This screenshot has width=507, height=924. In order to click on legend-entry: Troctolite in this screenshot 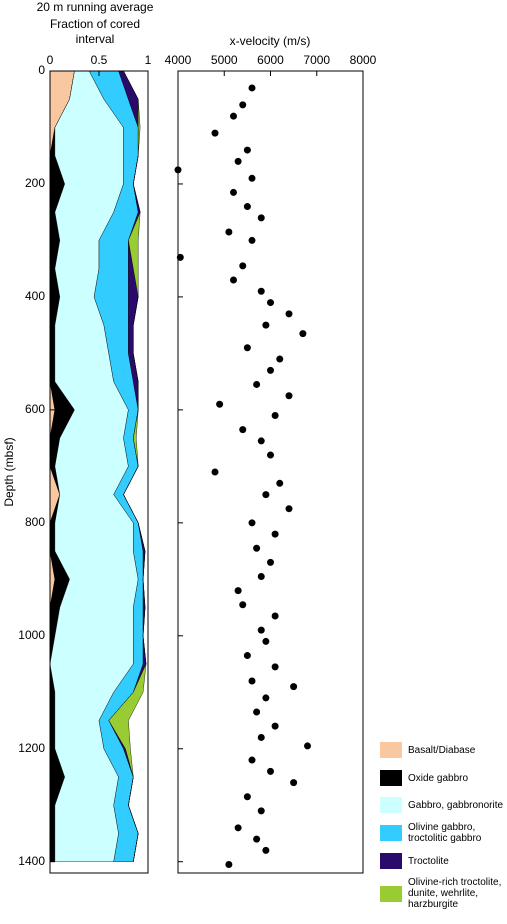, I will do `click(443, 861)`.